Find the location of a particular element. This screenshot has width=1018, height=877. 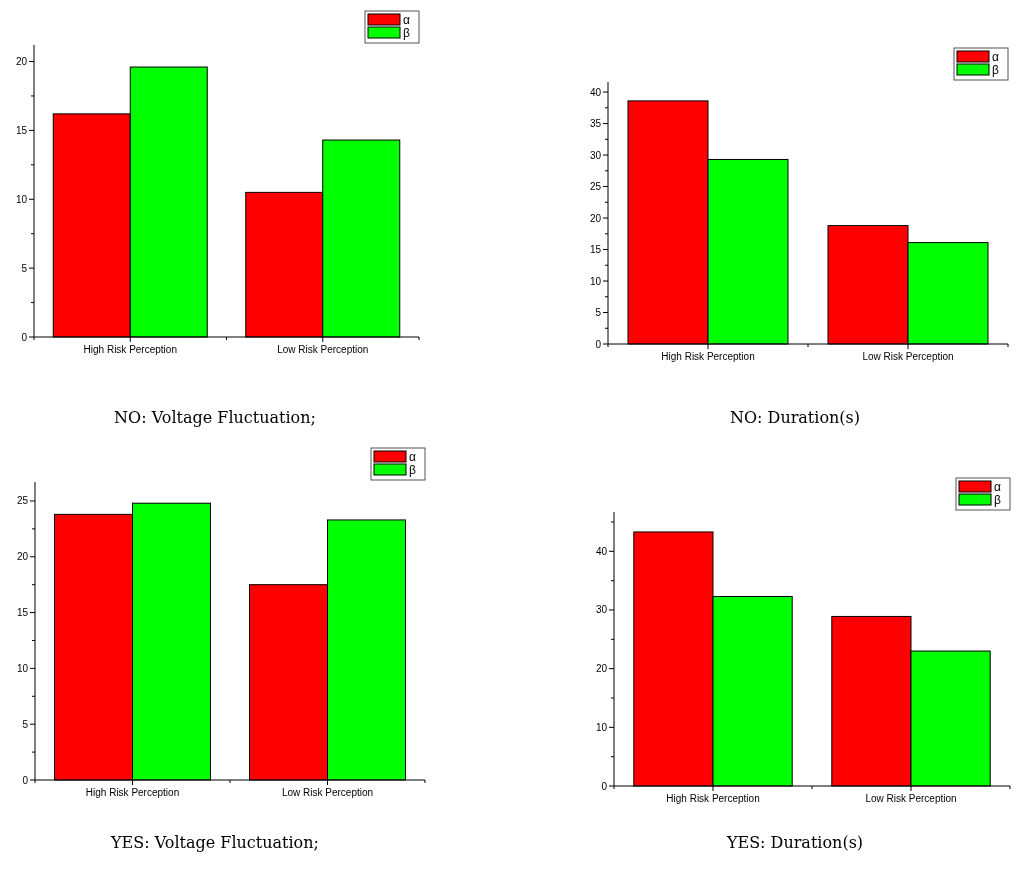

y-tick-label: 35 is located at coordinates (595, 124).